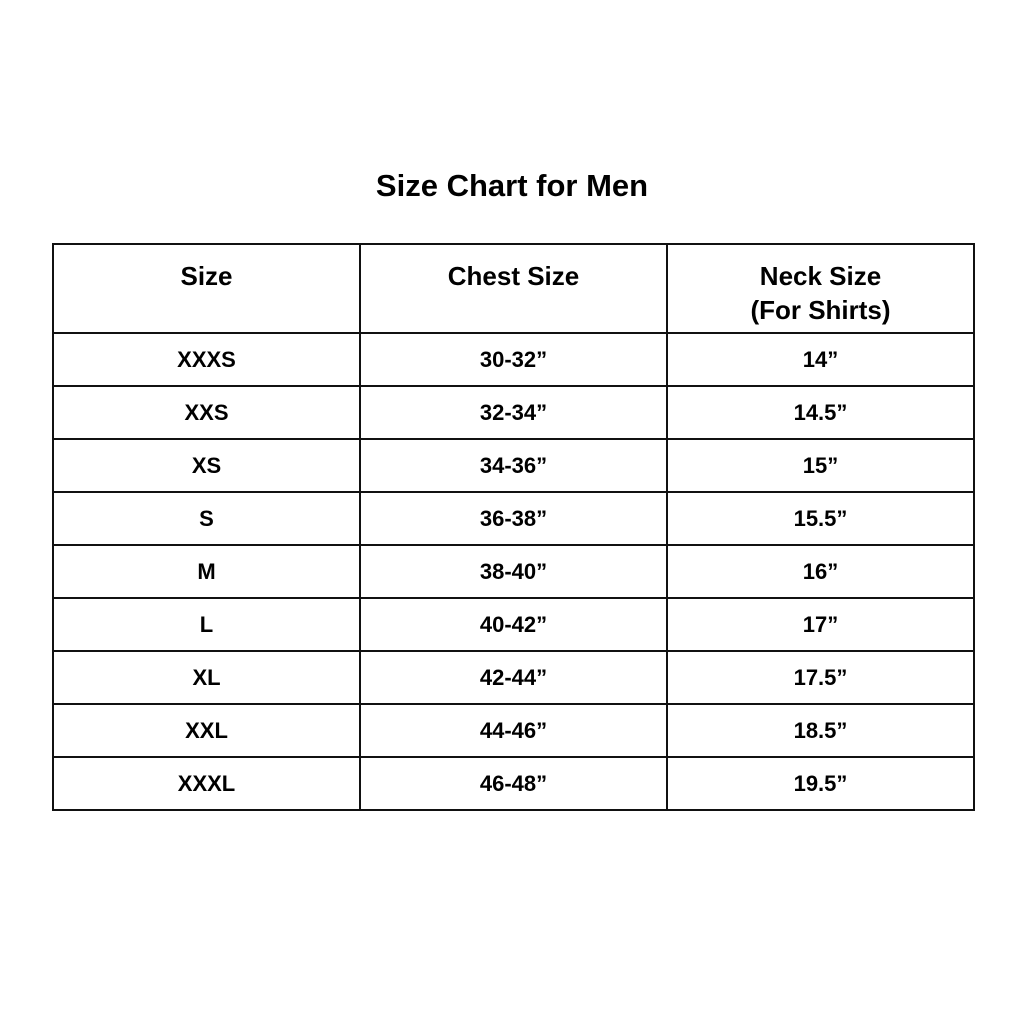 This screenshot has height=1024, width=1024. I want to click on header-neck-size: Neck Size (For Shirts), so click(820, 288).